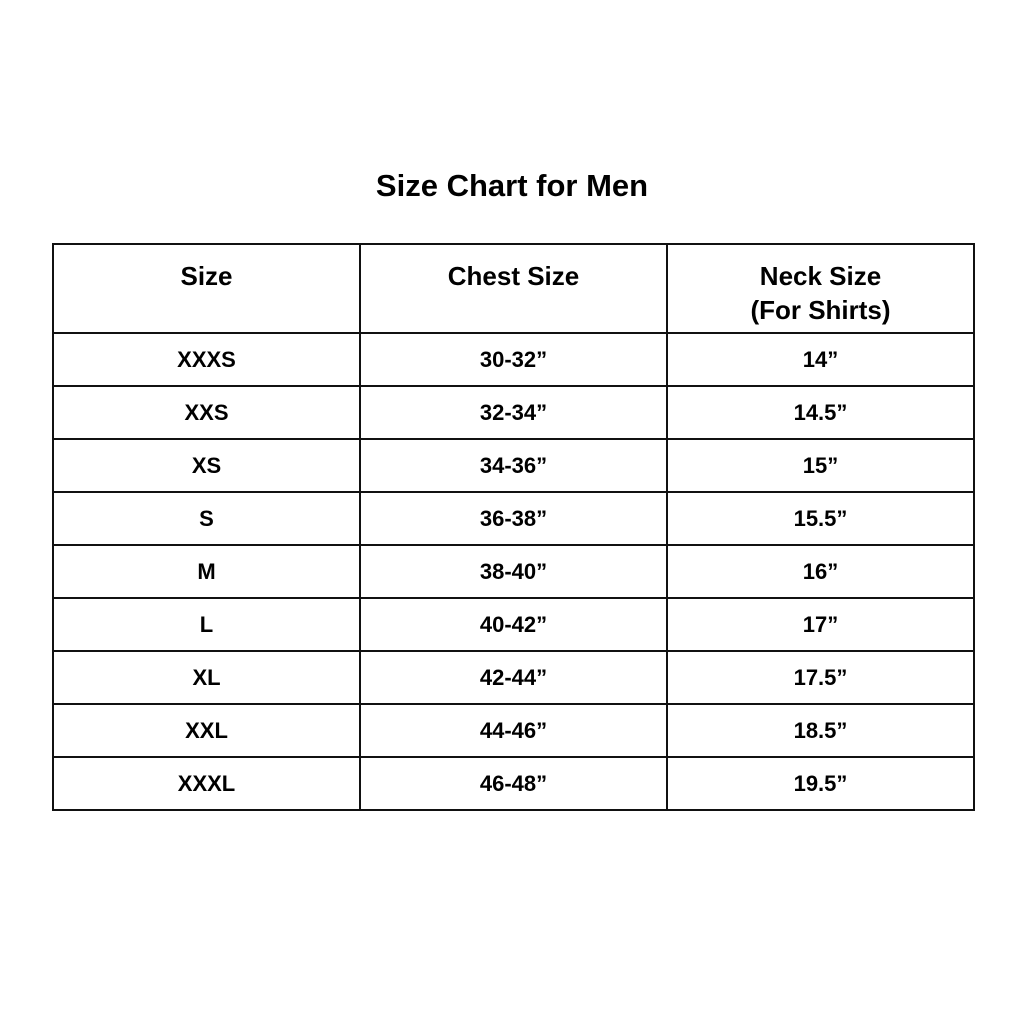 This screenshot has height=1024, width=1024. I want to click on header-neck-size: Neck Size (For Shirts), so click(820, 288).